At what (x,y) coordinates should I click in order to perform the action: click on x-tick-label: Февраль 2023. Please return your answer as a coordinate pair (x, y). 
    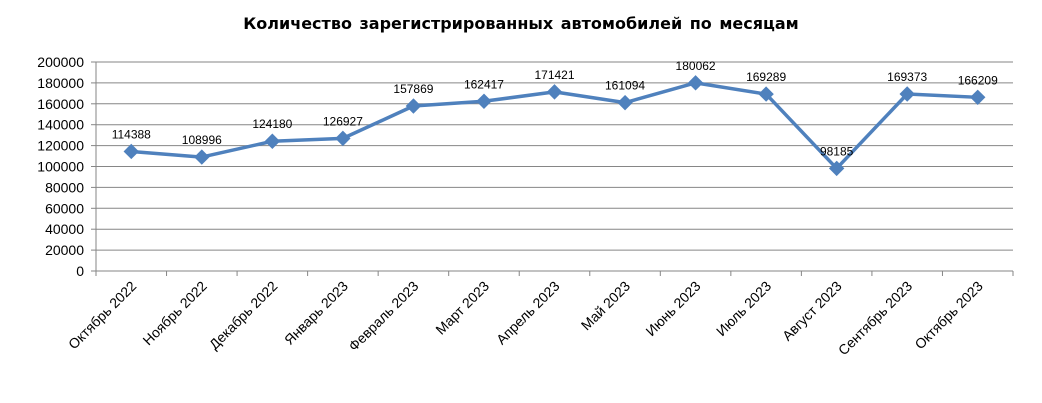
    Looking at the image, I should click on (383, 316).